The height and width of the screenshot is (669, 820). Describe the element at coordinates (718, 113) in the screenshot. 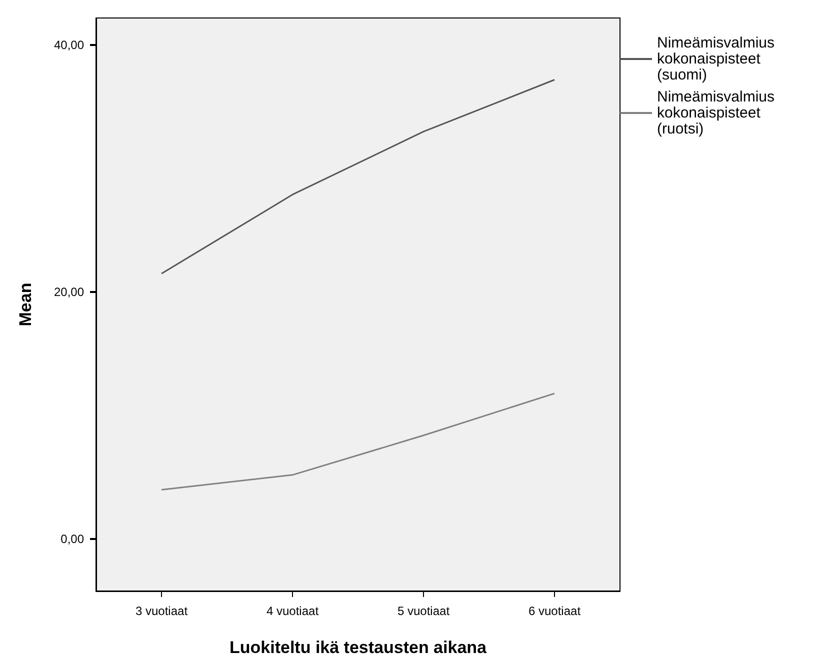

I see `legend-label: Nimeämisvalmius kokonaispisteet (ruotsi)` at that location.